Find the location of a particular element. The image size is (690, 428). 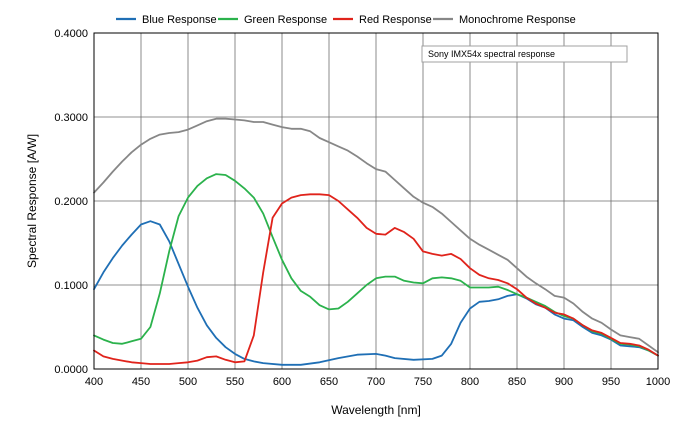

x-tick-label: 950 is located at coordinates (611, 382).